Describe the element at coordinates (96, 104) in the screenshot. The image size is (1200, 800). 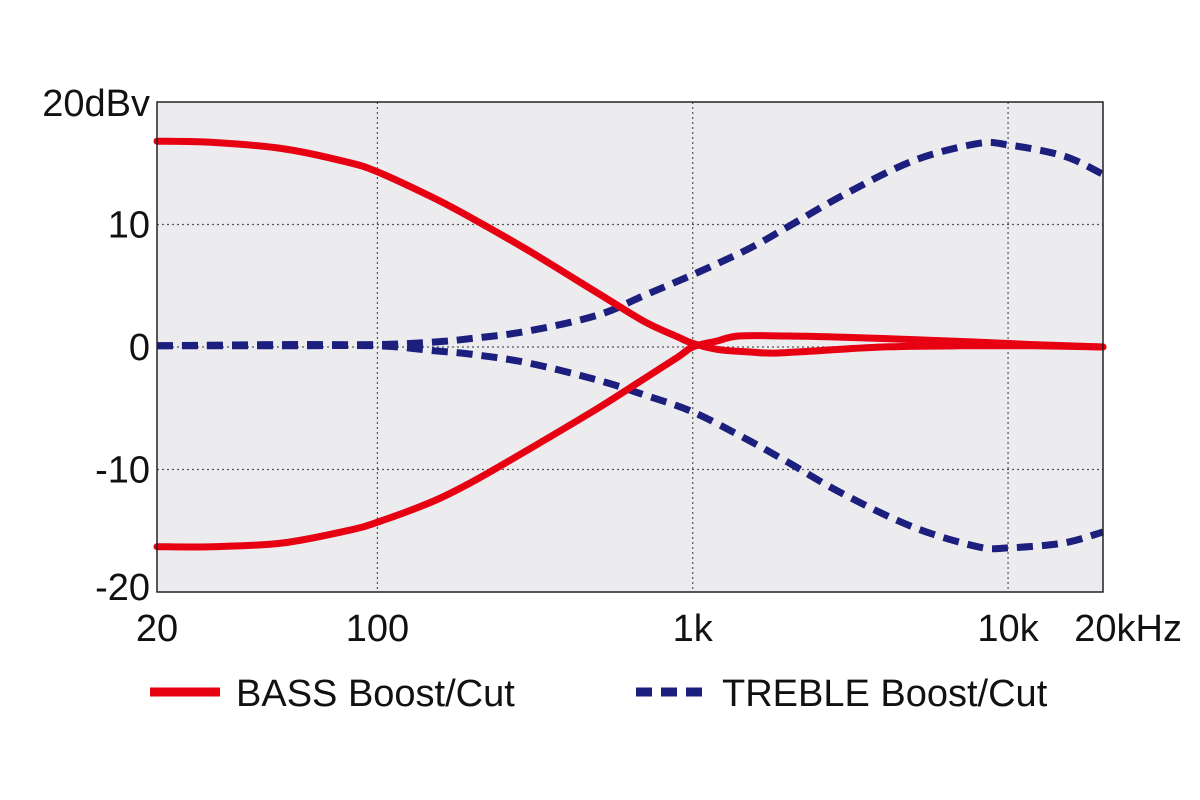
I see `y-tick-label: 20dBv` at that location.